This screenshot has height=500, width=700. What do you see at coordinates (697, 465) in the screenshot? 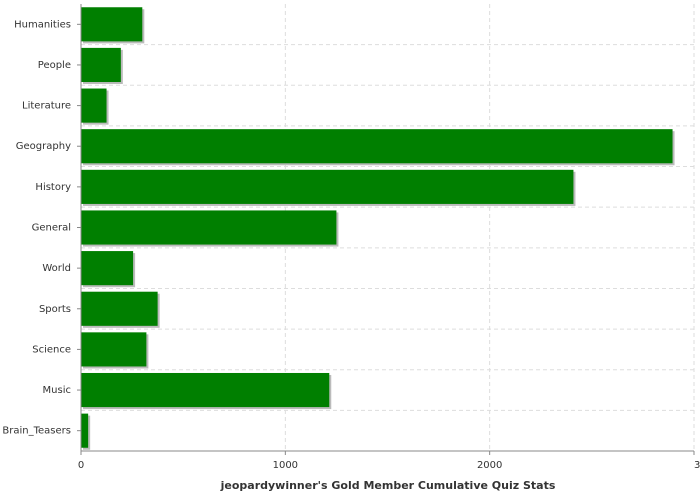
I see `x-tick-label: 3000` at bounding box center [697, 465].